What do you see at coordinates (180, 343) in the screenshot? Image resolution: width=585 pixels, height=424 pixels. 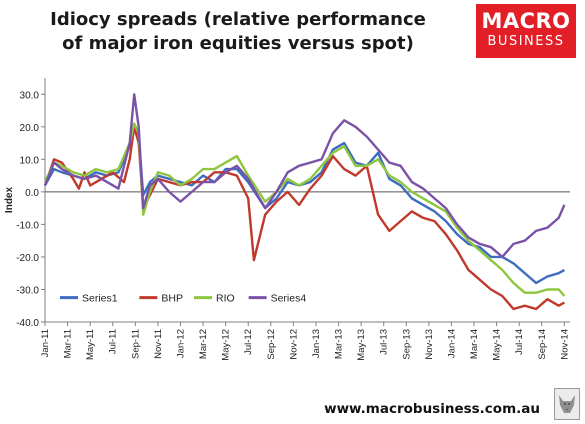 I see `x-tick-label: Jan-12` at bounding box center [180, 343].